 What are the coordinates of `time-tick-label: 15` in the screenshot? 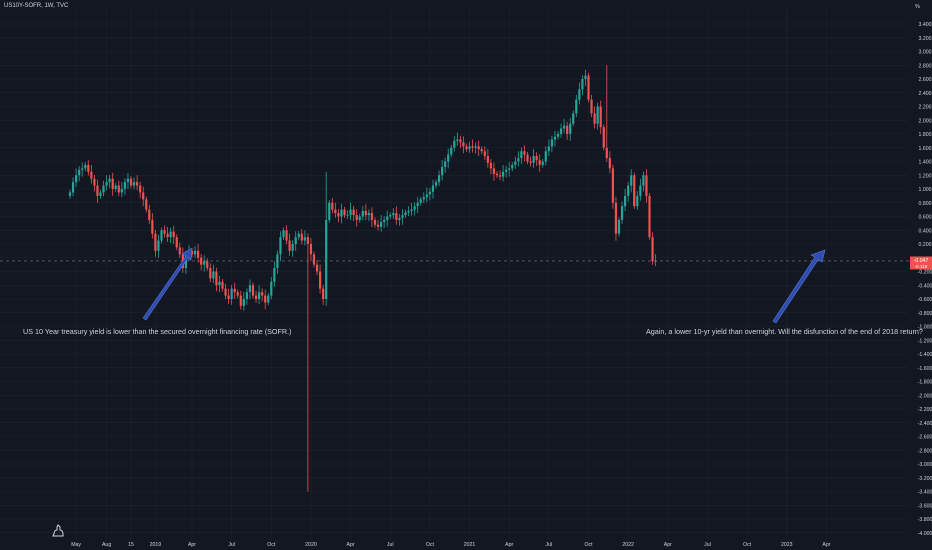 It's located at (131, 545).